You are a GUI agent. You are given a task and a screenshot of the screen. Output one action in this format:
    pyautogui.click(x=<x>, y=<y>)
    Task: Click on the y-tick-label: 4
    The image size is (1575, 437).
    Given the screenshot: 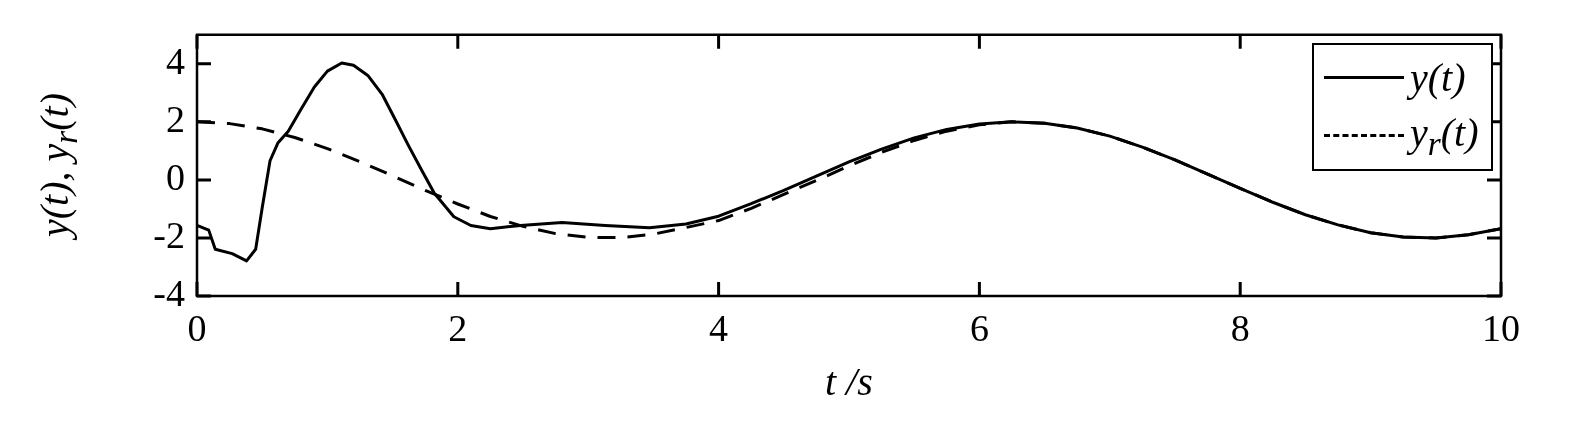 What is the action you would take?
    pyautogui.click(x=175, y=60)
    